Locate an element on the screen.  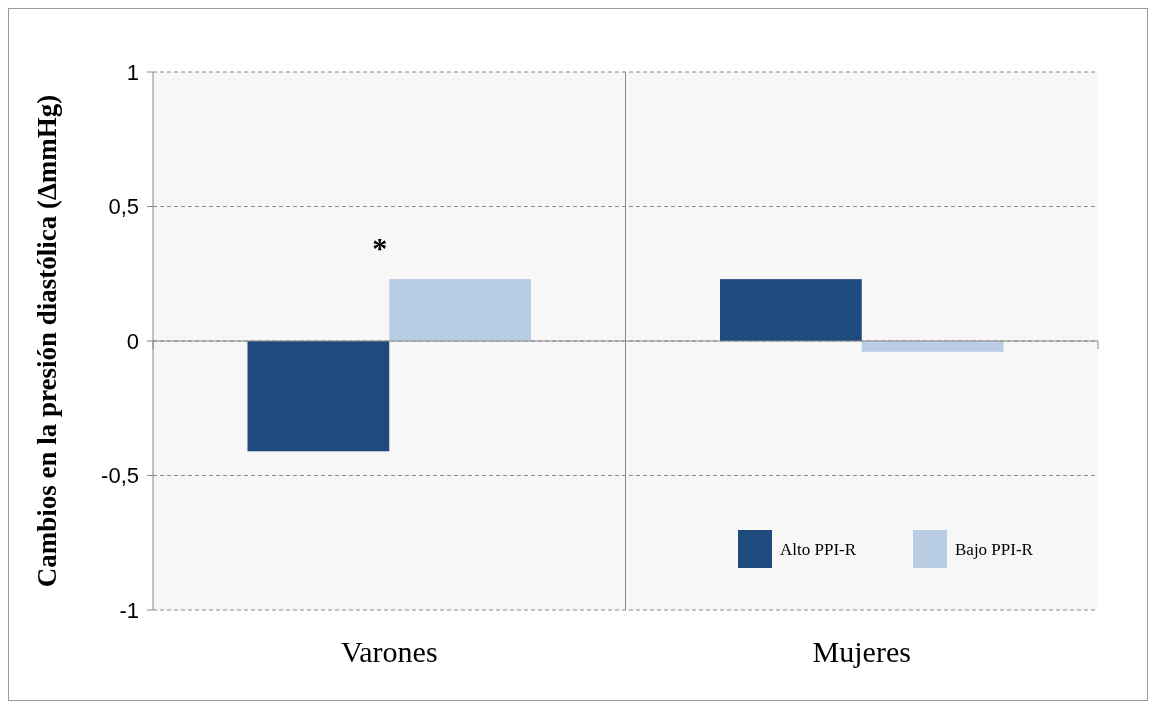
x-tick-label: Mujeres is located at coordinates (861, 651).